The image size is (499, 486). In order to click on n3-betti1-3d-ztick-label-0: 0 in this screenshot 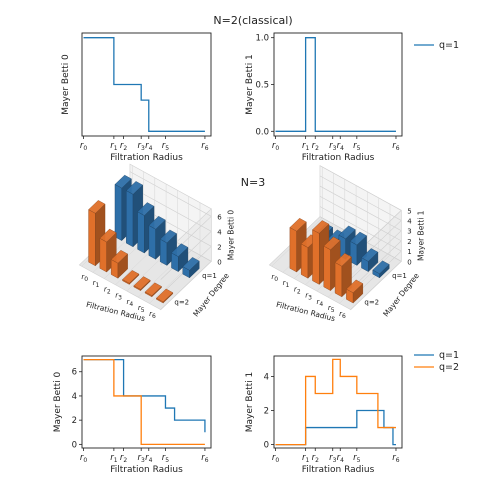, I will do `click(409, 262)`.